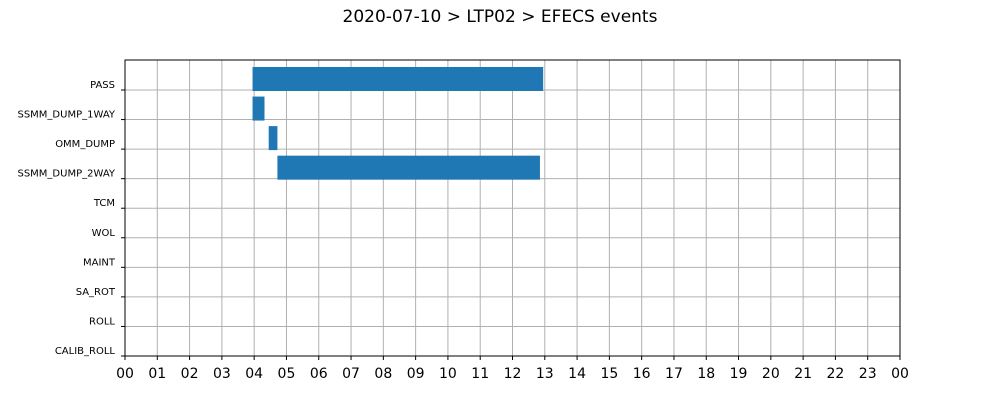 The width and height of the screenshot is (1000, 400). Describe the element at coordinates (868, 374) in the screenshot. I see `x-tick-label: 23` at that location.